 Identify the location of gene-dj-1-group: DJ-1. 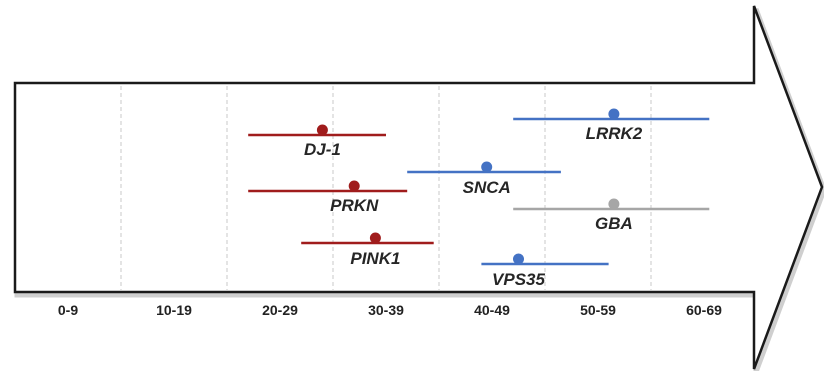
(317, 141).